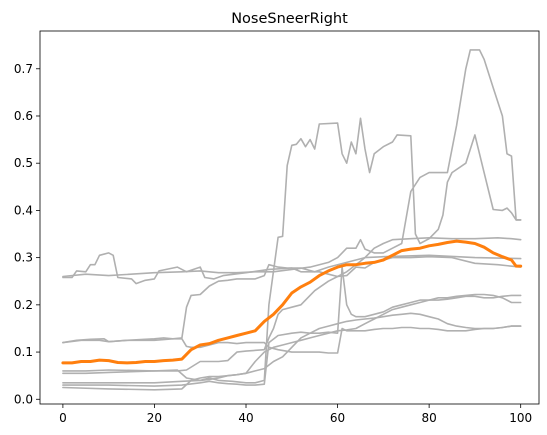  What do you see at coordinates (23, 116) in the screenshot?
I see `y-tick-label: 0.6` at bounding box center [23, 116].